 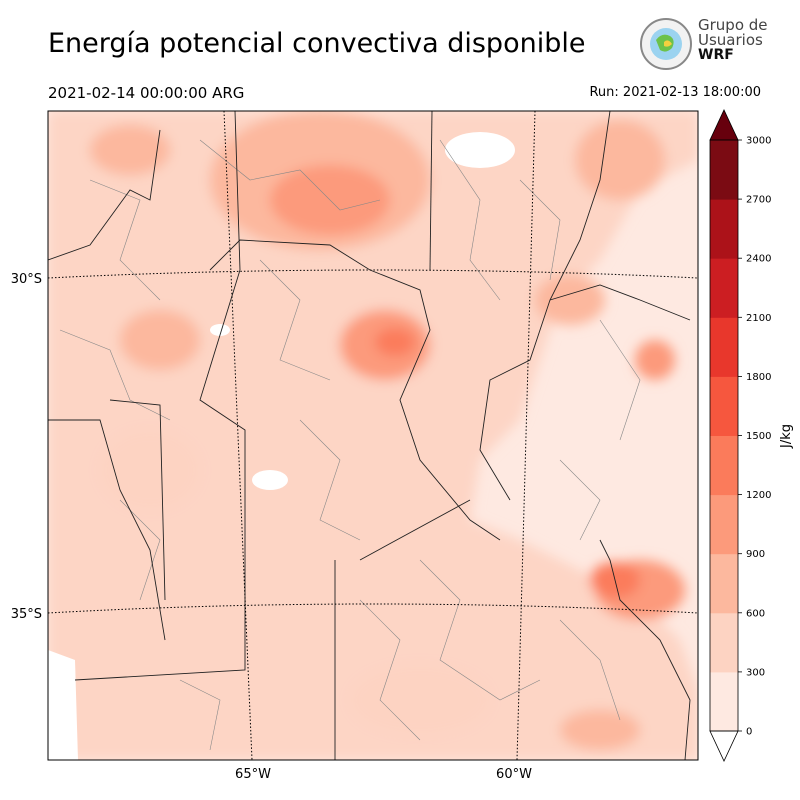 What do you see at coordinates (733, 25) in the screenshot?
I see `logo-line1: Grupo de` at bounding box center [733, 25].